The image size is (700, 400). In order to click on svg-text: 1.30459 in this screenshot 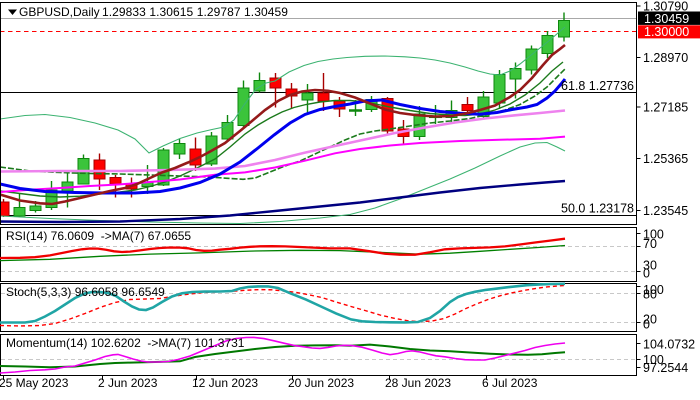, I will do `click(666, 19)`.